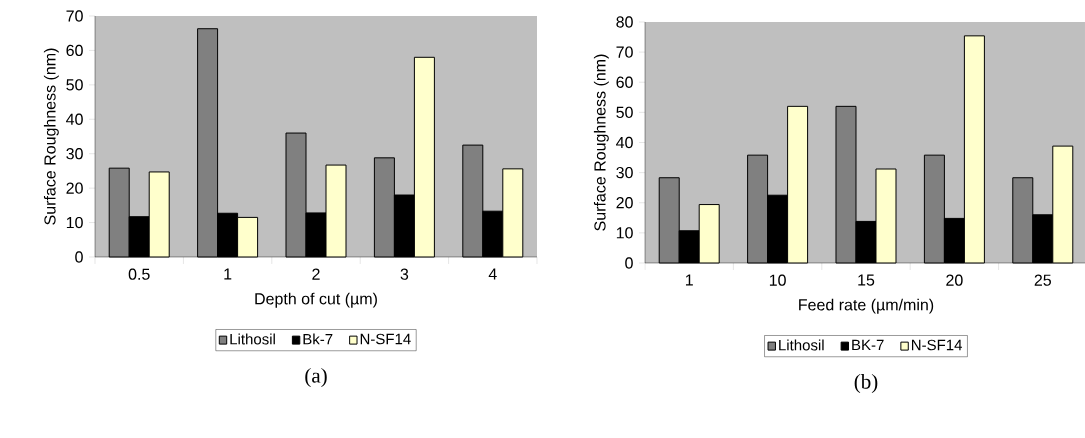 The width and height of the screenshot is (1085, 438). Describe the element at coordinates (139, 274) in the screenshot. I see `x-tick-label: 0.5` at that location.